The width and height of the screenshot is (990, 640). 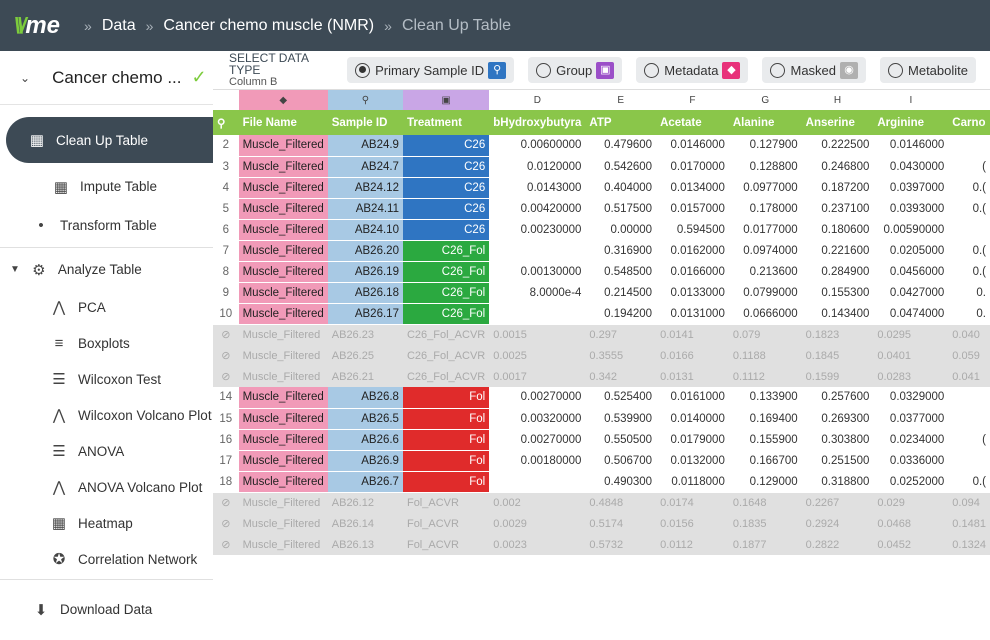 What do you see at coordinates (911, 122) in the screenshot?
I see `column-header: Arginine` at bounding box center [911, 122].